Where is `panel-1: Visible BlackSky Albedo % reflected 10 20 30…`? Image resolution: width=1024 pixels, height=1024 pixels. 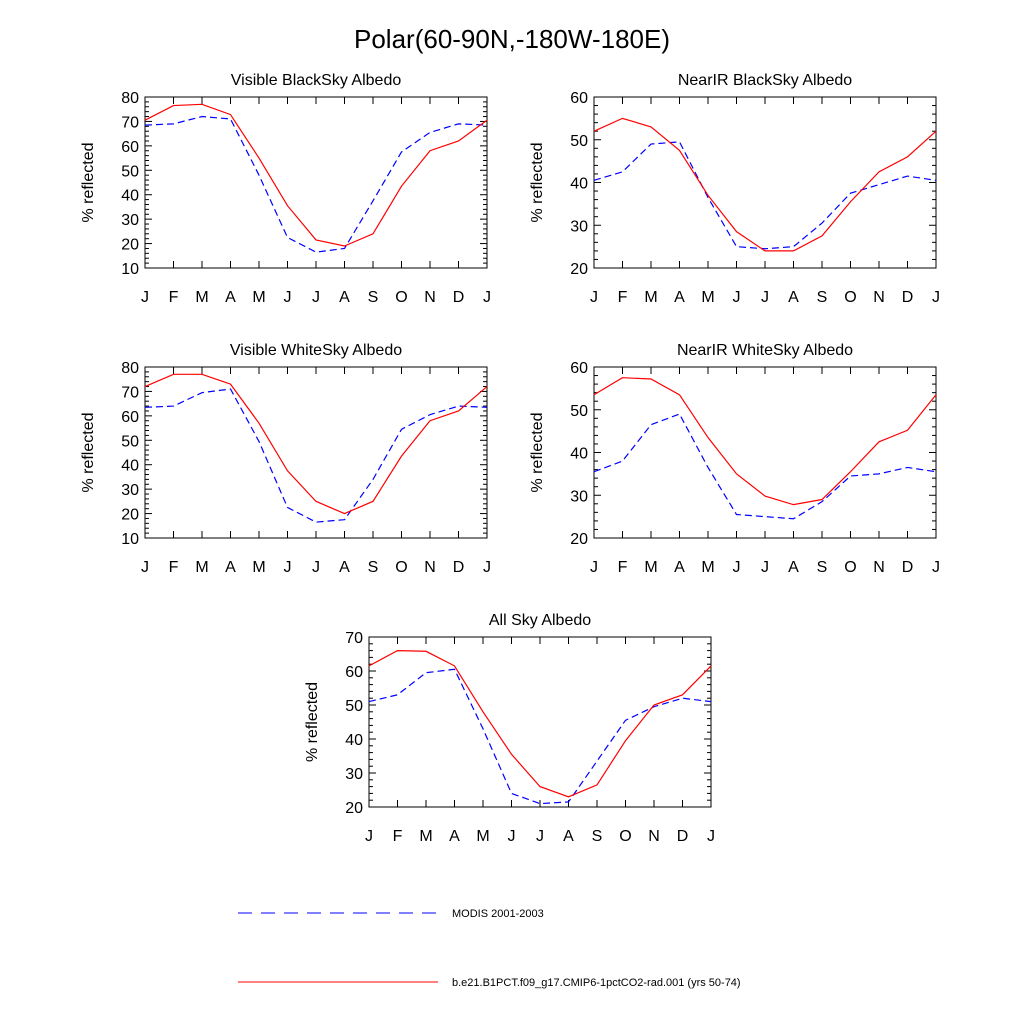 panel-1: Visible BlackSky Albedo % reflected 10 20 30… is located at coordinates (285, 189).